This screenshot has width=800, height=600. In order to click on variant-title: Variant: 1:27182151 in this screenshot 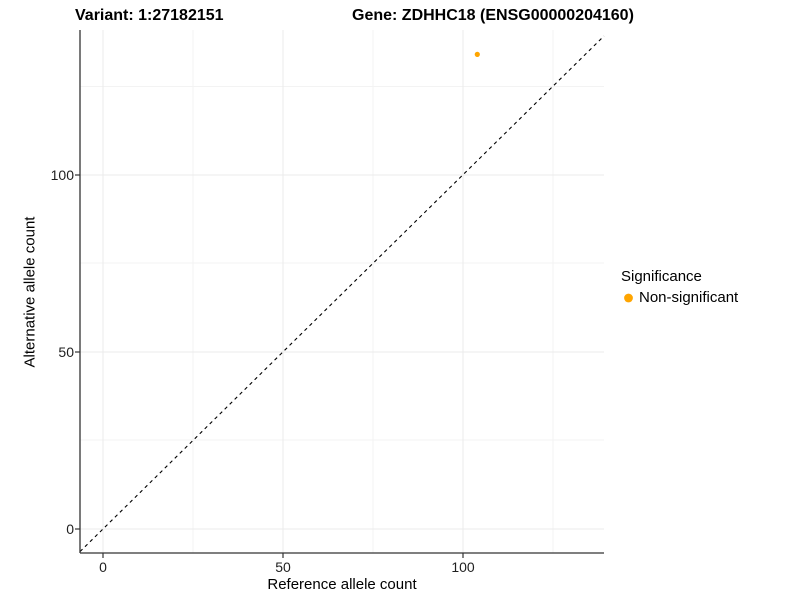, I will do `click(149, 15)`.